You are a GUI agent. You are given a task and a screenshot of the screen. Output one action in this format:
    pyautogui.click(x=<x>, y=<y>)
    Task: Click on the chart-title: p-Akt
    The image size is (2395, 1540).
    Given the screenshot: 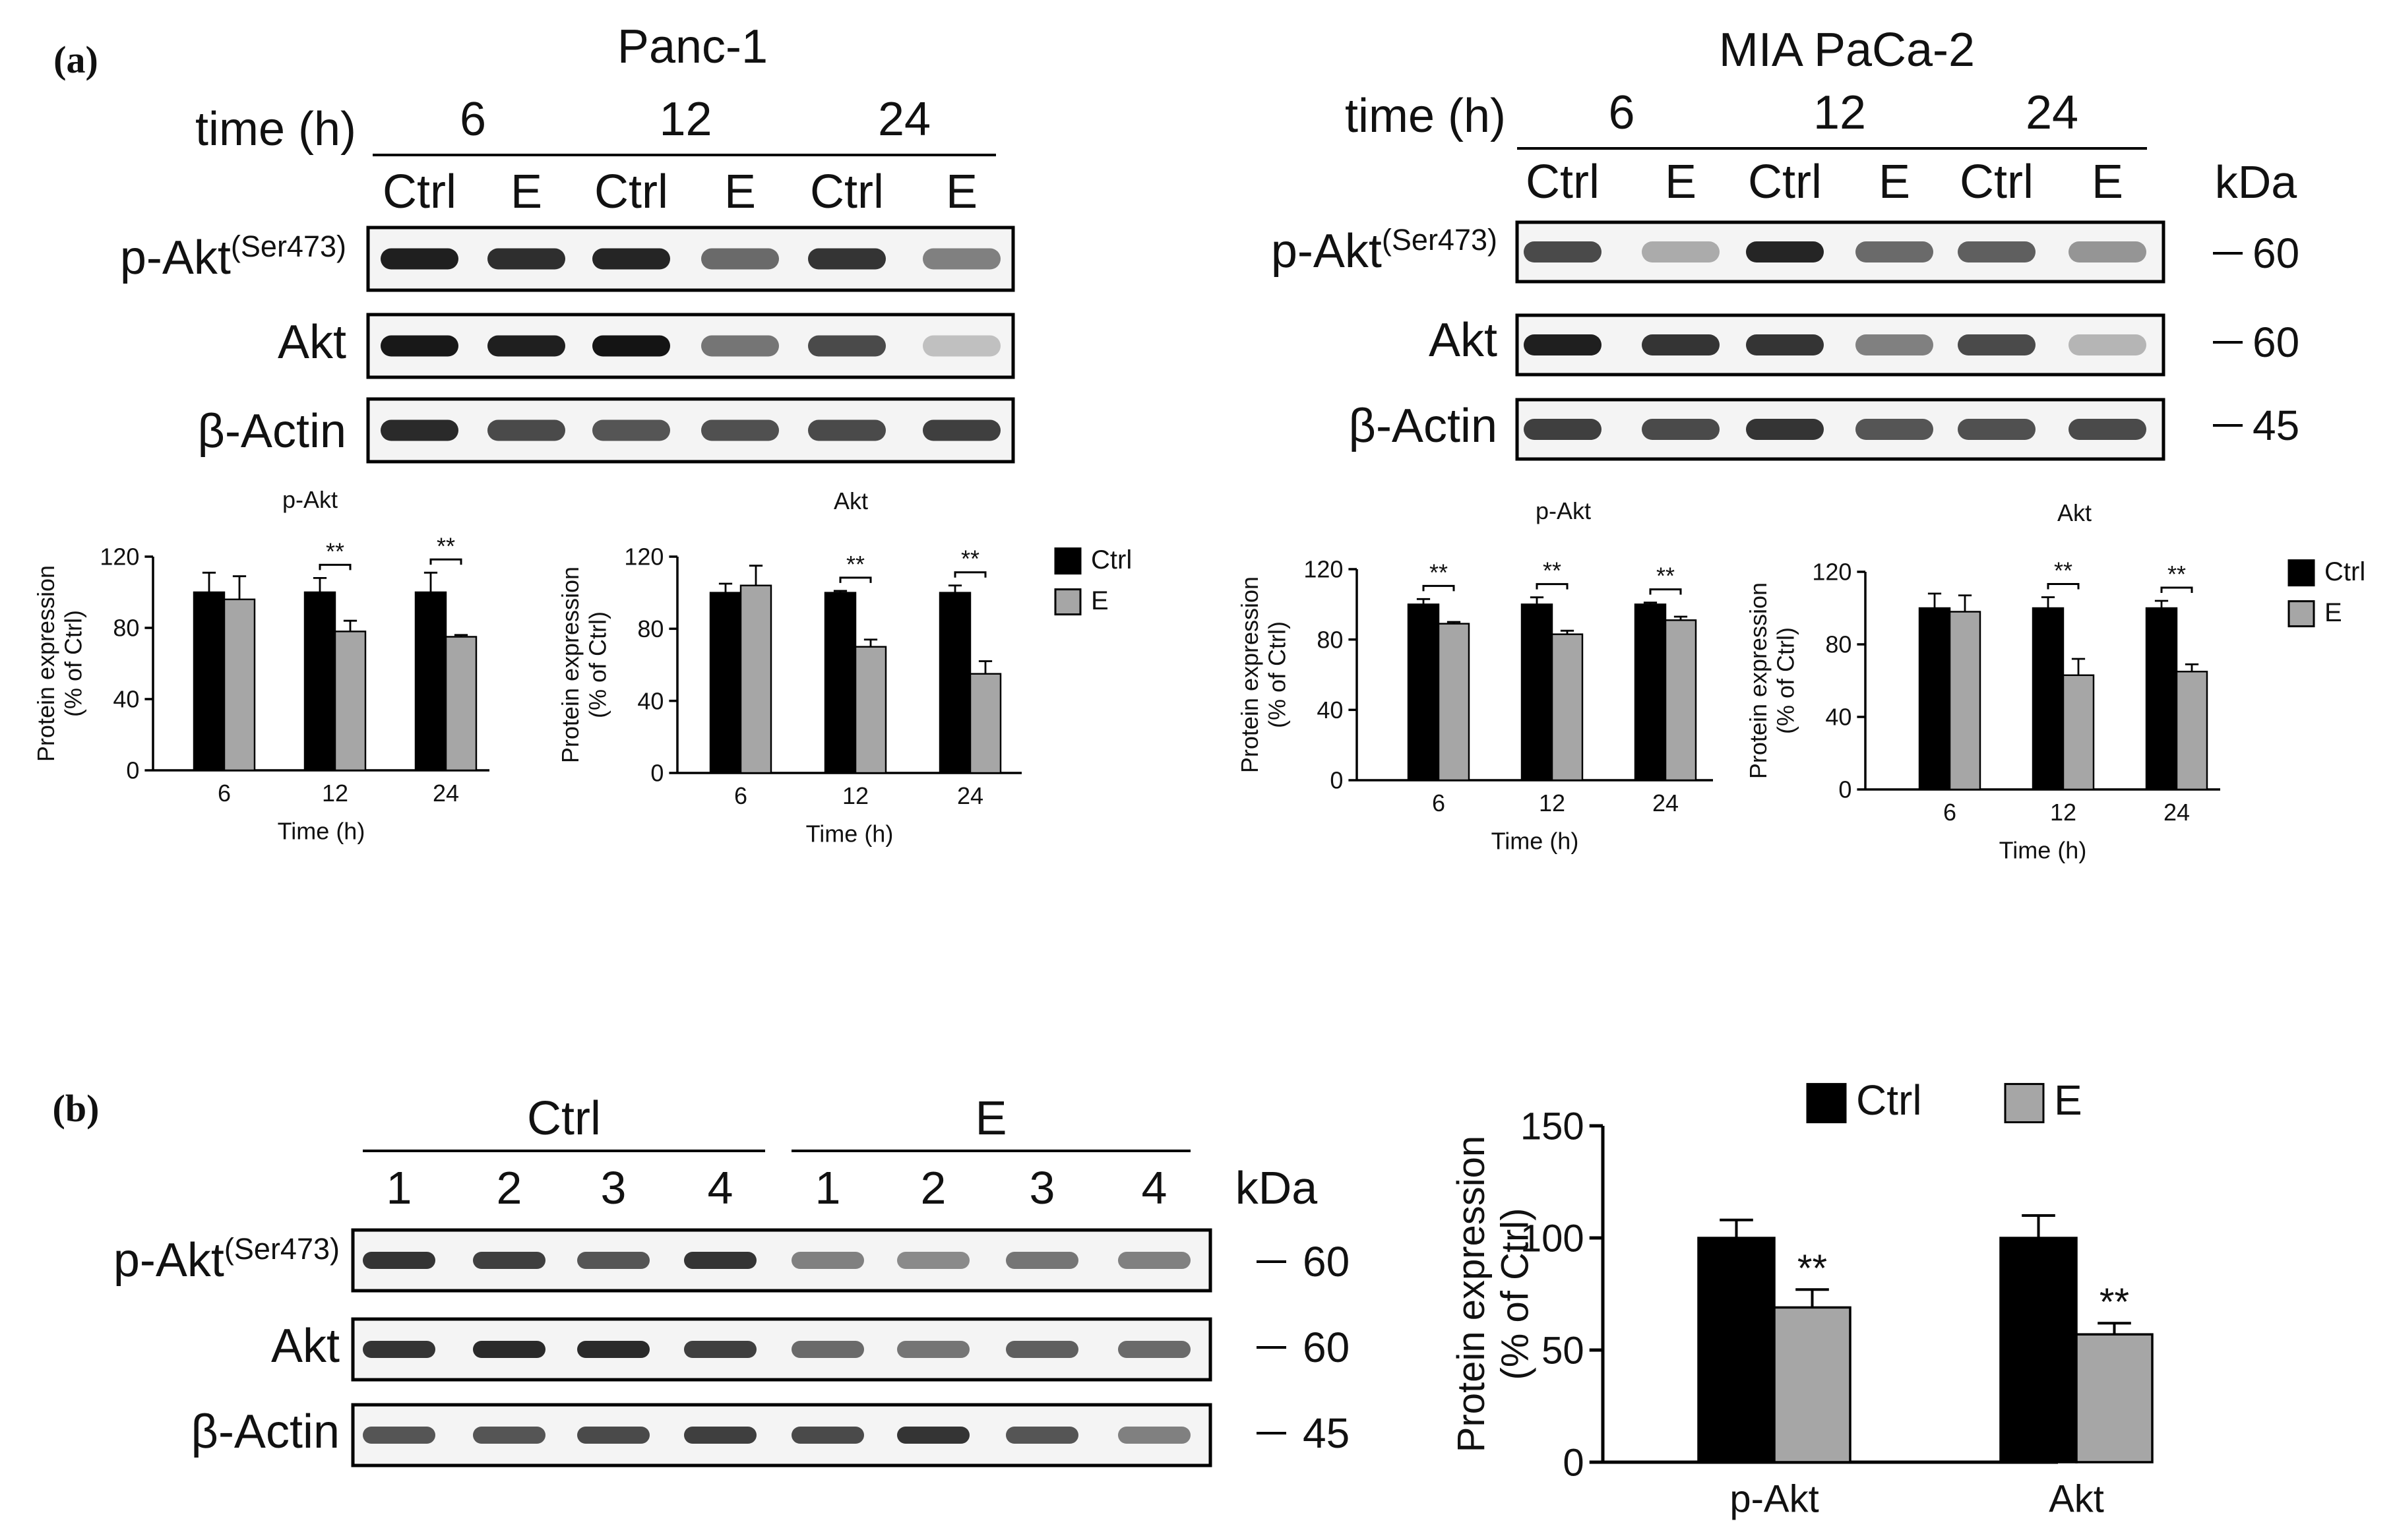 What is the action you would take?
    pyautogui.click(x=310, y=499)
    